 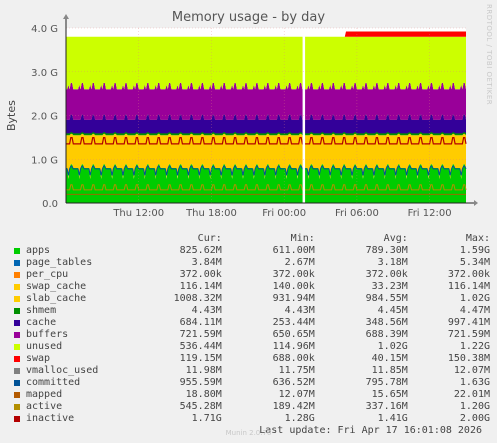 What do you see at coordinates (296, 370) in the screenshot?
I see `legend-min: 11.75M` at bounding box center [296, 370].